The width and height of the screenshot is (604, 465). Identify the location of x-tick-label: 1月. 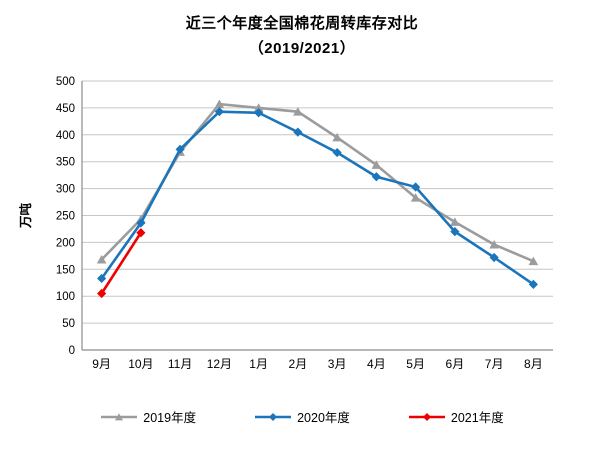
(258, 364).